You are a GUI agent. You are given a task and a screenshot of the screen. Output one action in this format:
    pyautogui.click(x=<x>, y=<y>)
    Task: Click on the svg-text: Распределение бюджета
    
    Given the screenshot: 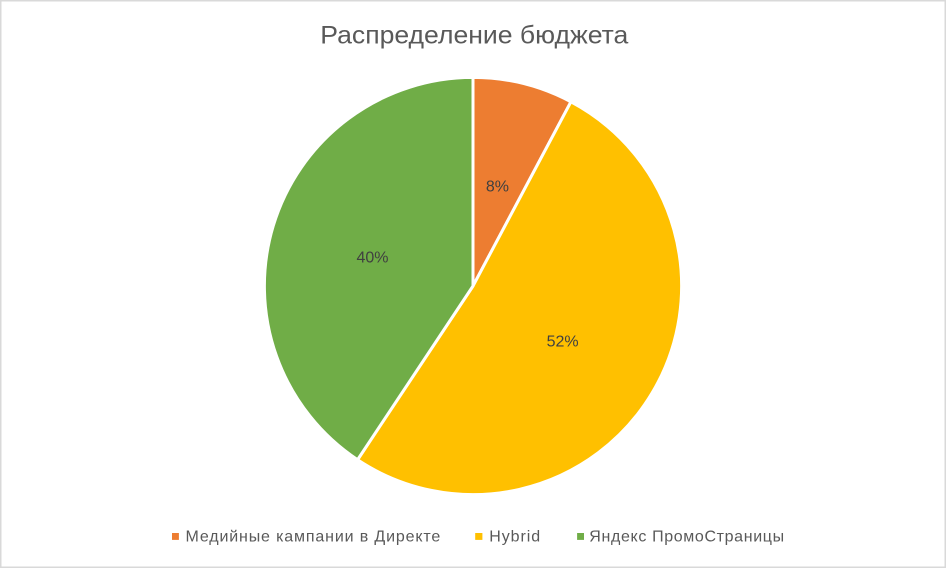 What is the action you would take?
    pyautogui.click(x=474, y=36)
    